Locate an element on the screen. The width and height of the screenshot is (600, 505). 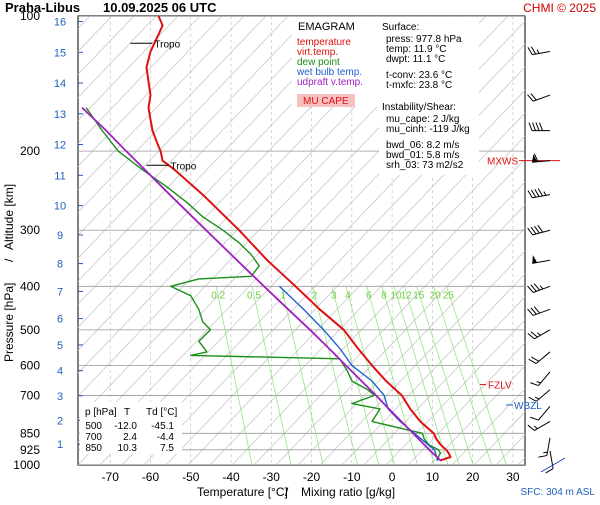
instability-title: Instability/Shear: is located at coordinates (419, 107).